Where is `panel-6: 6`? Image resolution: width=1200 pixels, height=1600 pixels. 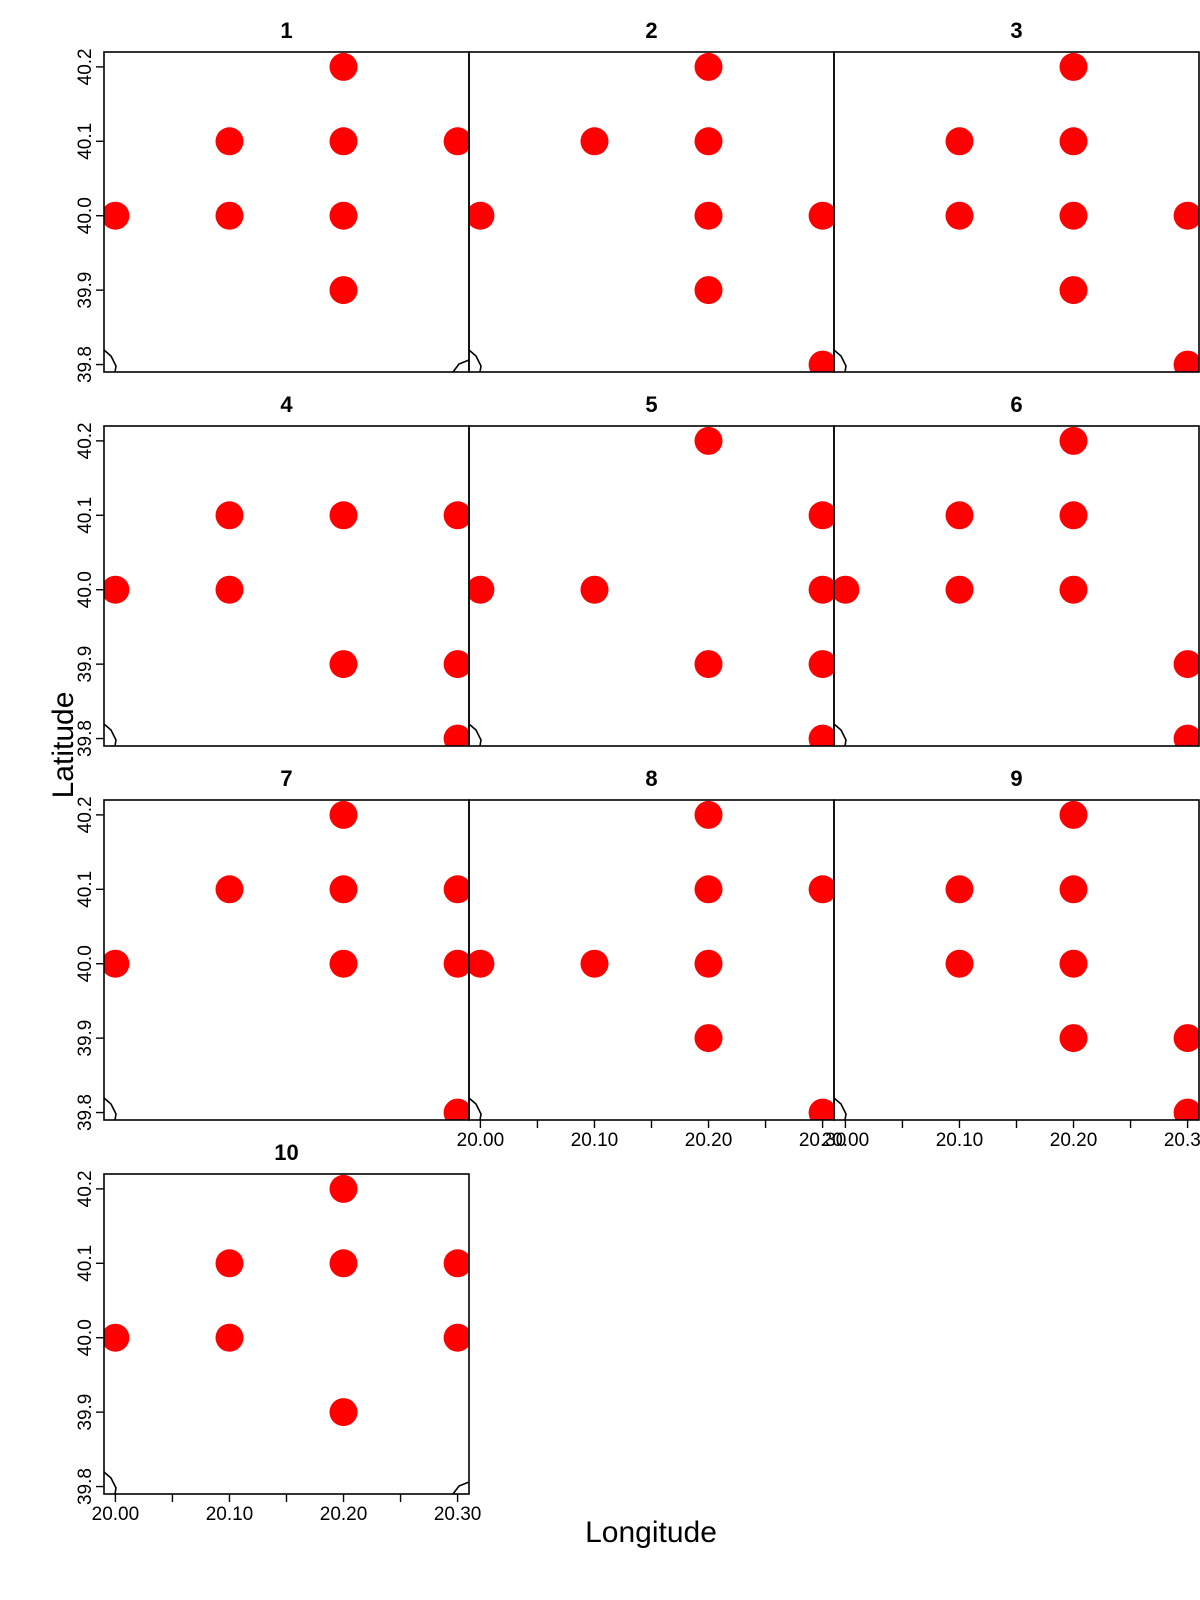 panel-6: 6 is located at coordinates (1016, 569).